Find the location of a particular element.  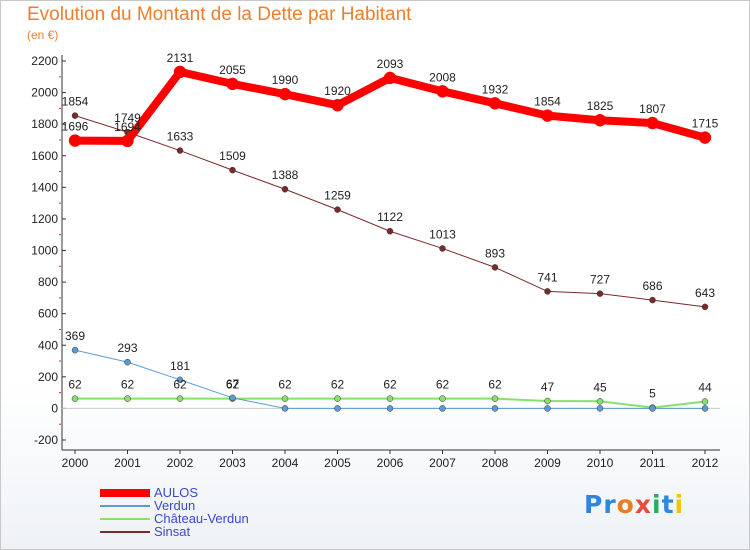

data-label: 1932 is located at coordinates (495, 89).